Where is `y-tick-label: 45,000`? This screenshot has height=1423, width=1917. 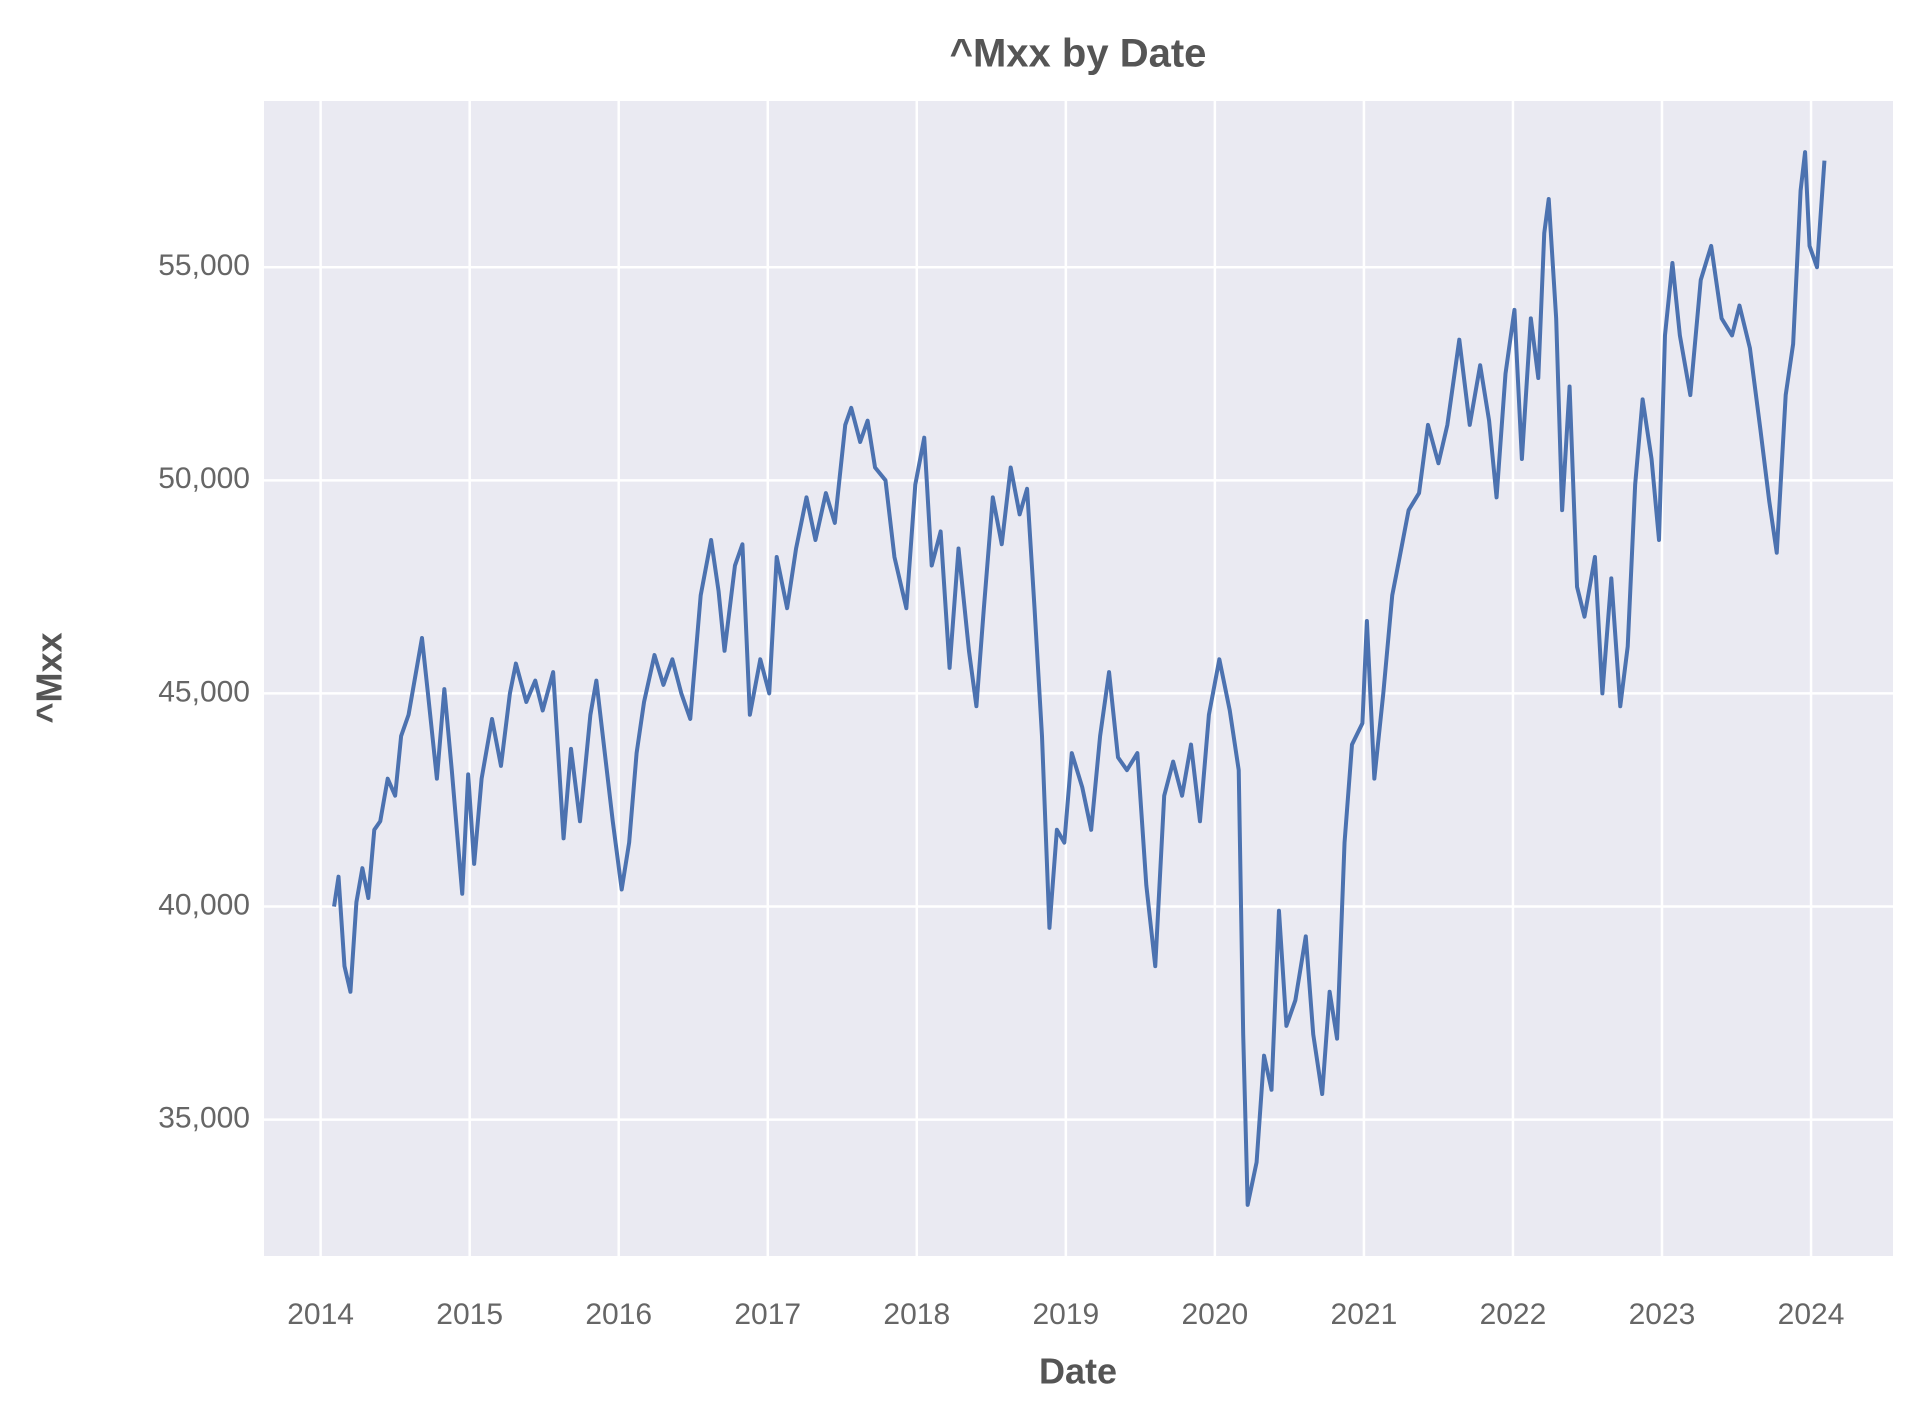 y-tick-label: 45,000 is located at coordinates (204, 691).